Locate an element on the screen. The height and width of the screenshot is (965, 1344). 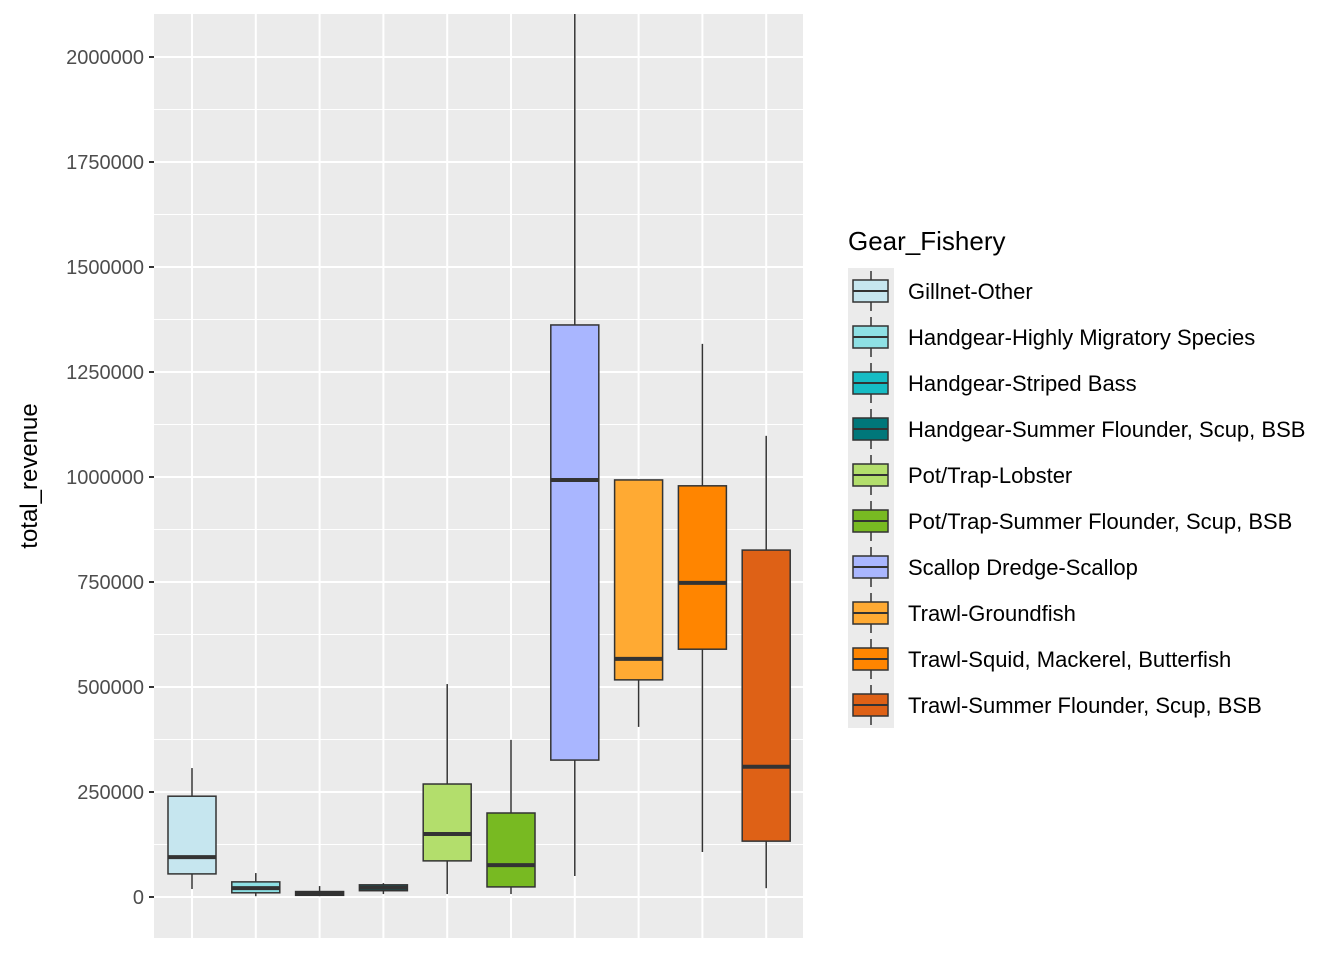
y-tick-label: 0 is located at coordinates (138, 898).